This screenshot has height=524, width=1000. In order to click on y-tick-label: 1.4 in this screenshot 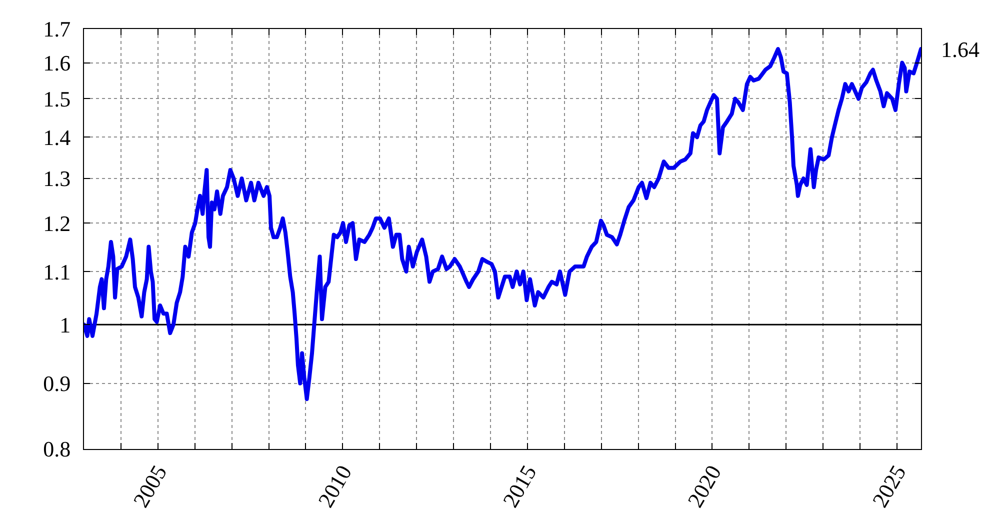, I will do `click(57, 137)`.